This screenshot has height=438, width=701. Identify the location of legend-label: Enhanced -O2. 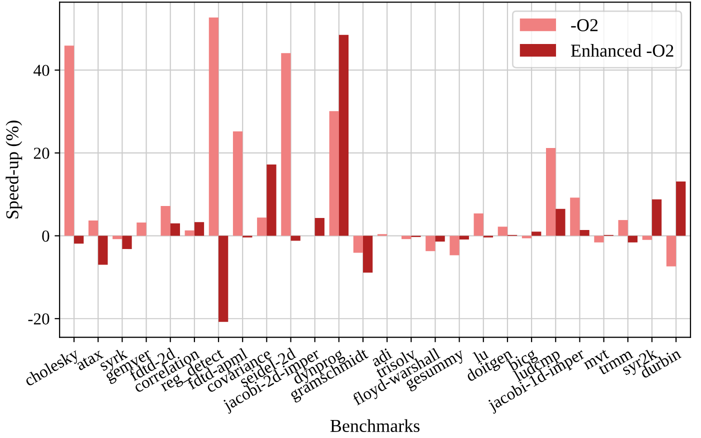
(622, 50).